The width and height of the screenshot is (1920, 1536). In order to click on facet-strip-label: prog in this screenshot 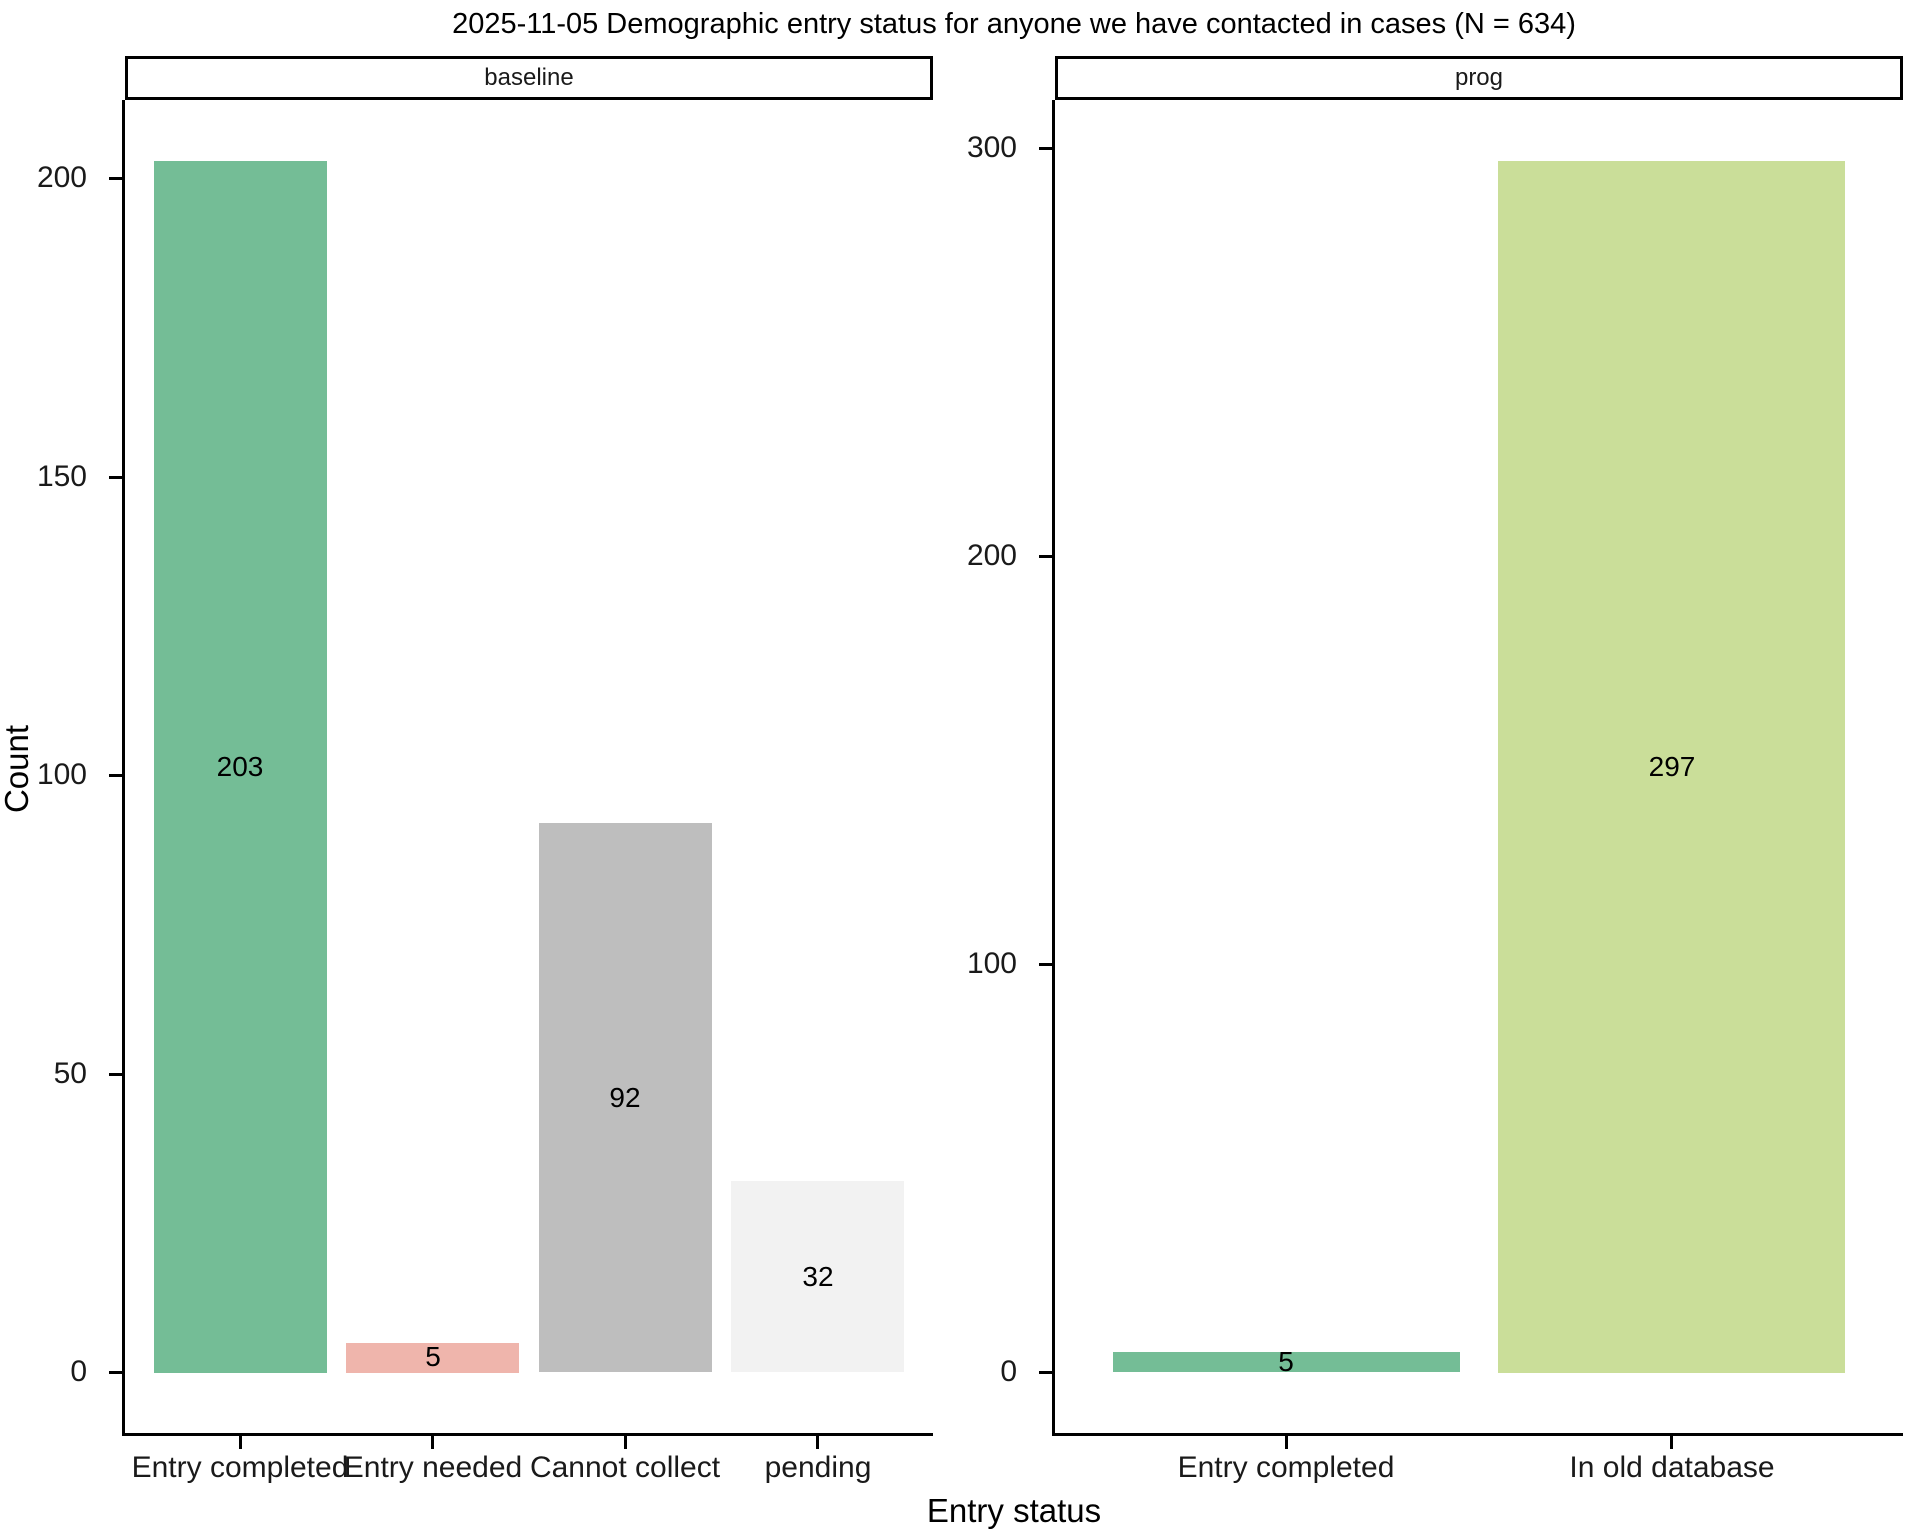, I will do `click(1479, 77)`.